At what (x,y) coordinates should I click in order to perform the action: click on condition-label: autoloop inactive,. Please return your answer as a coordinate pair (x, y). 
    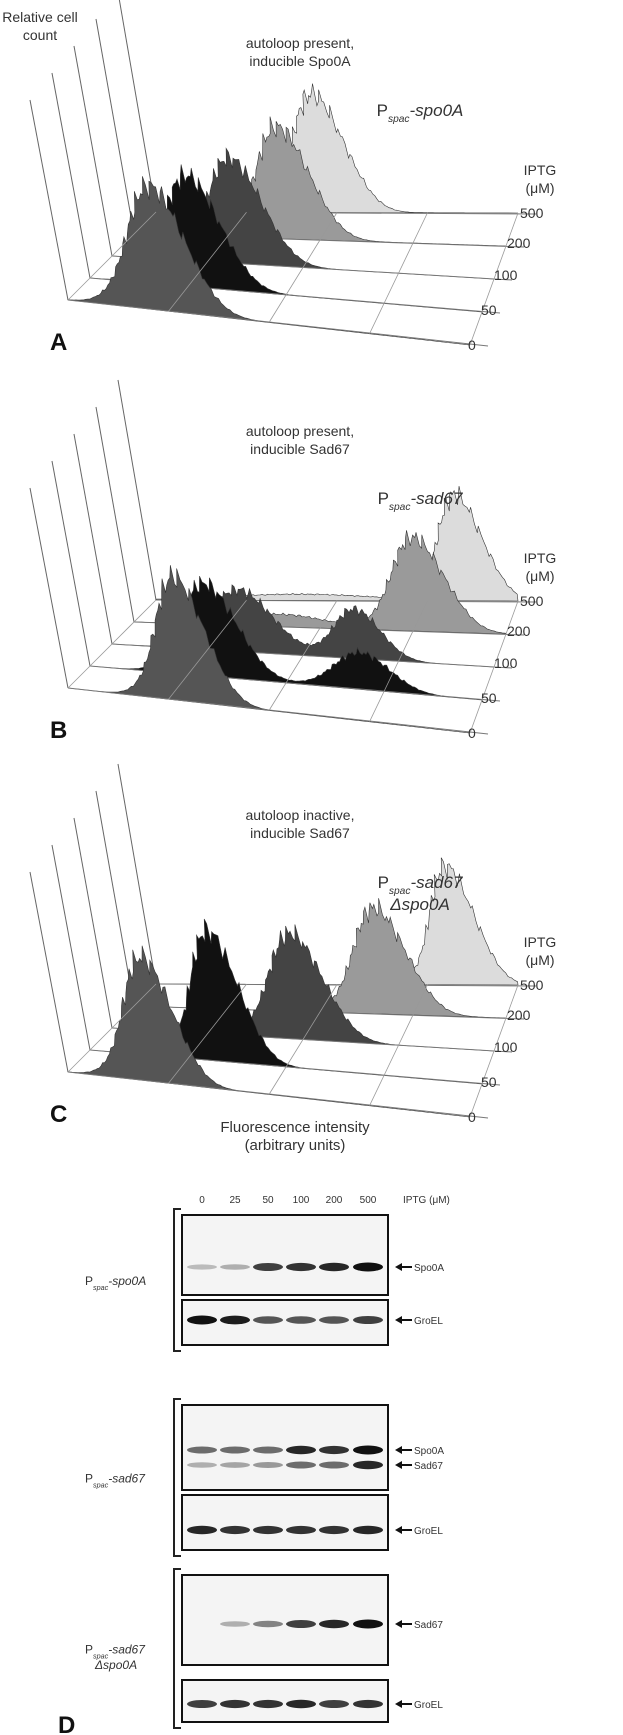
    Looking at the image, I should click on (300, 815).